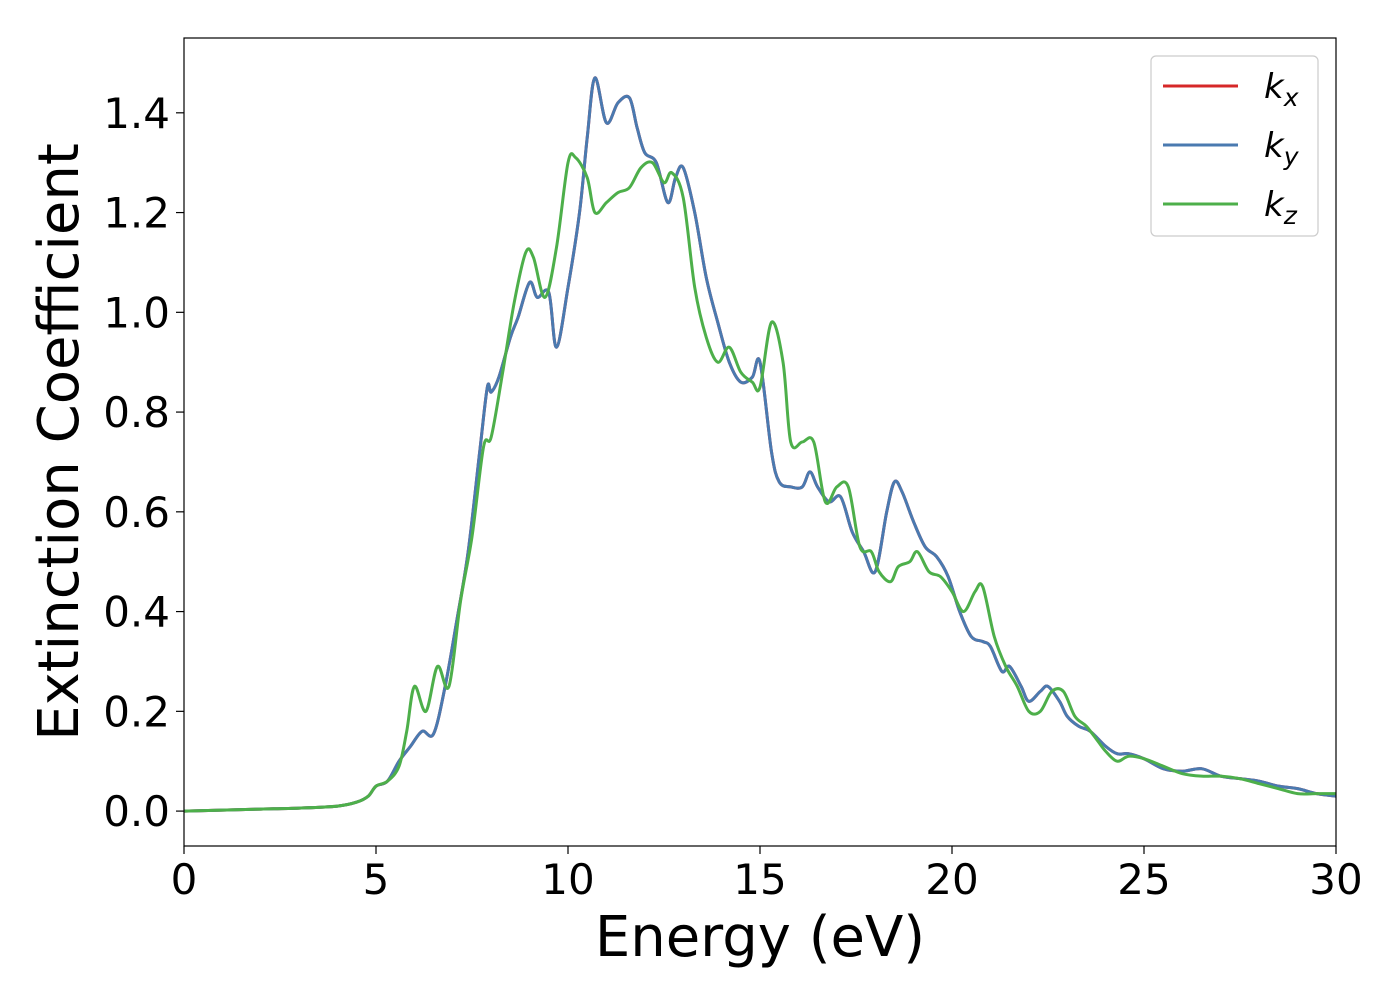 The height and width of the screenshot is (1000, 1400). I want to click on legend-label-sub: z, so click(1290, 215).